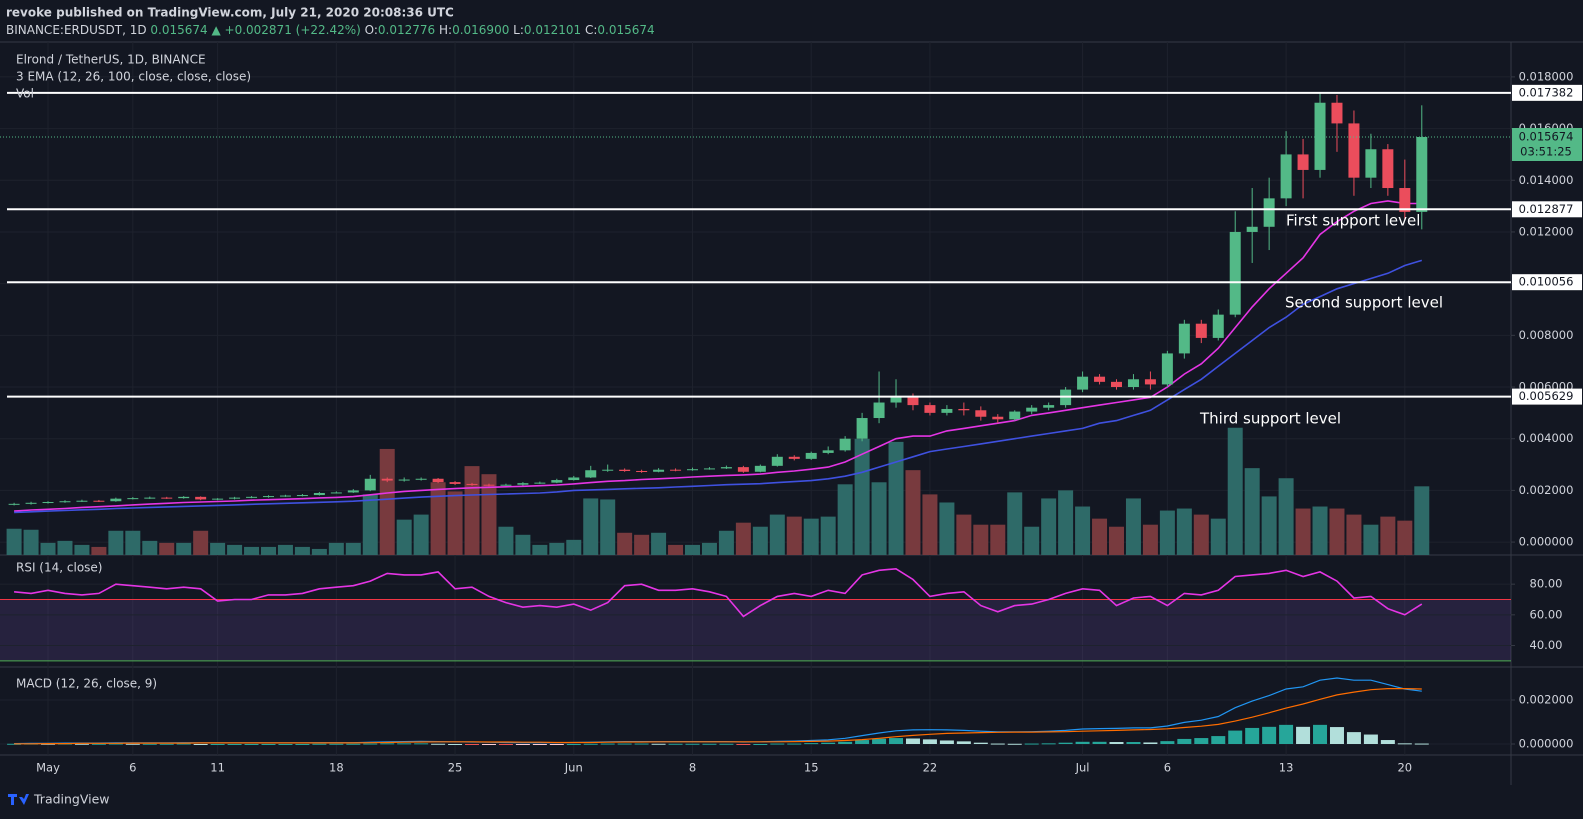 The height and width of the screenshot is (819, 1583). I want to click on pane-title: MACD (12, 26, close, 9), so click(86, 684).